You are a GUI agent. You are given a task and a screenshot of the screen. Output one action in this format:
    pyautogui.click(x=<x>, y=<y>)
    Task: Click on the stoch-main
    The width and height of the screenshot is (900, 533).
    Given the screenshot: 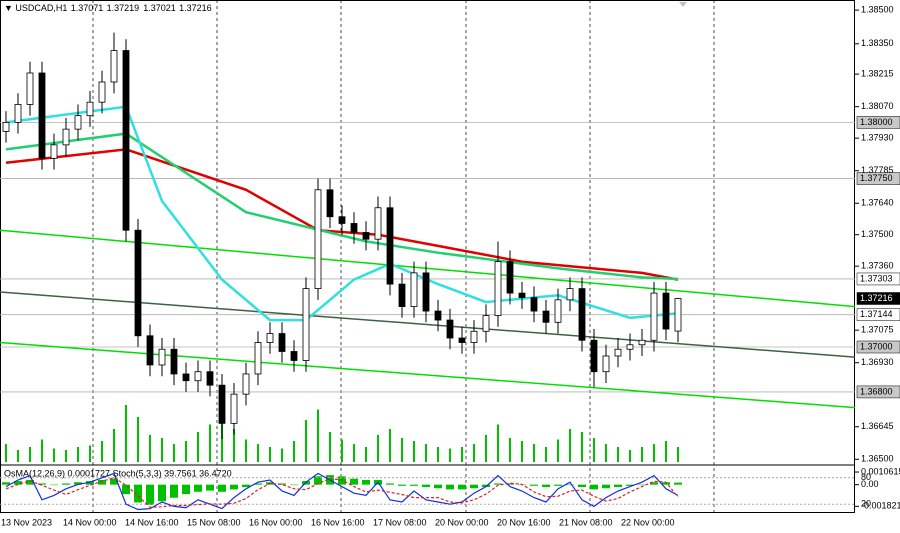 What is the action you would take?
    pyautogui.click(x=342, y=491)
    